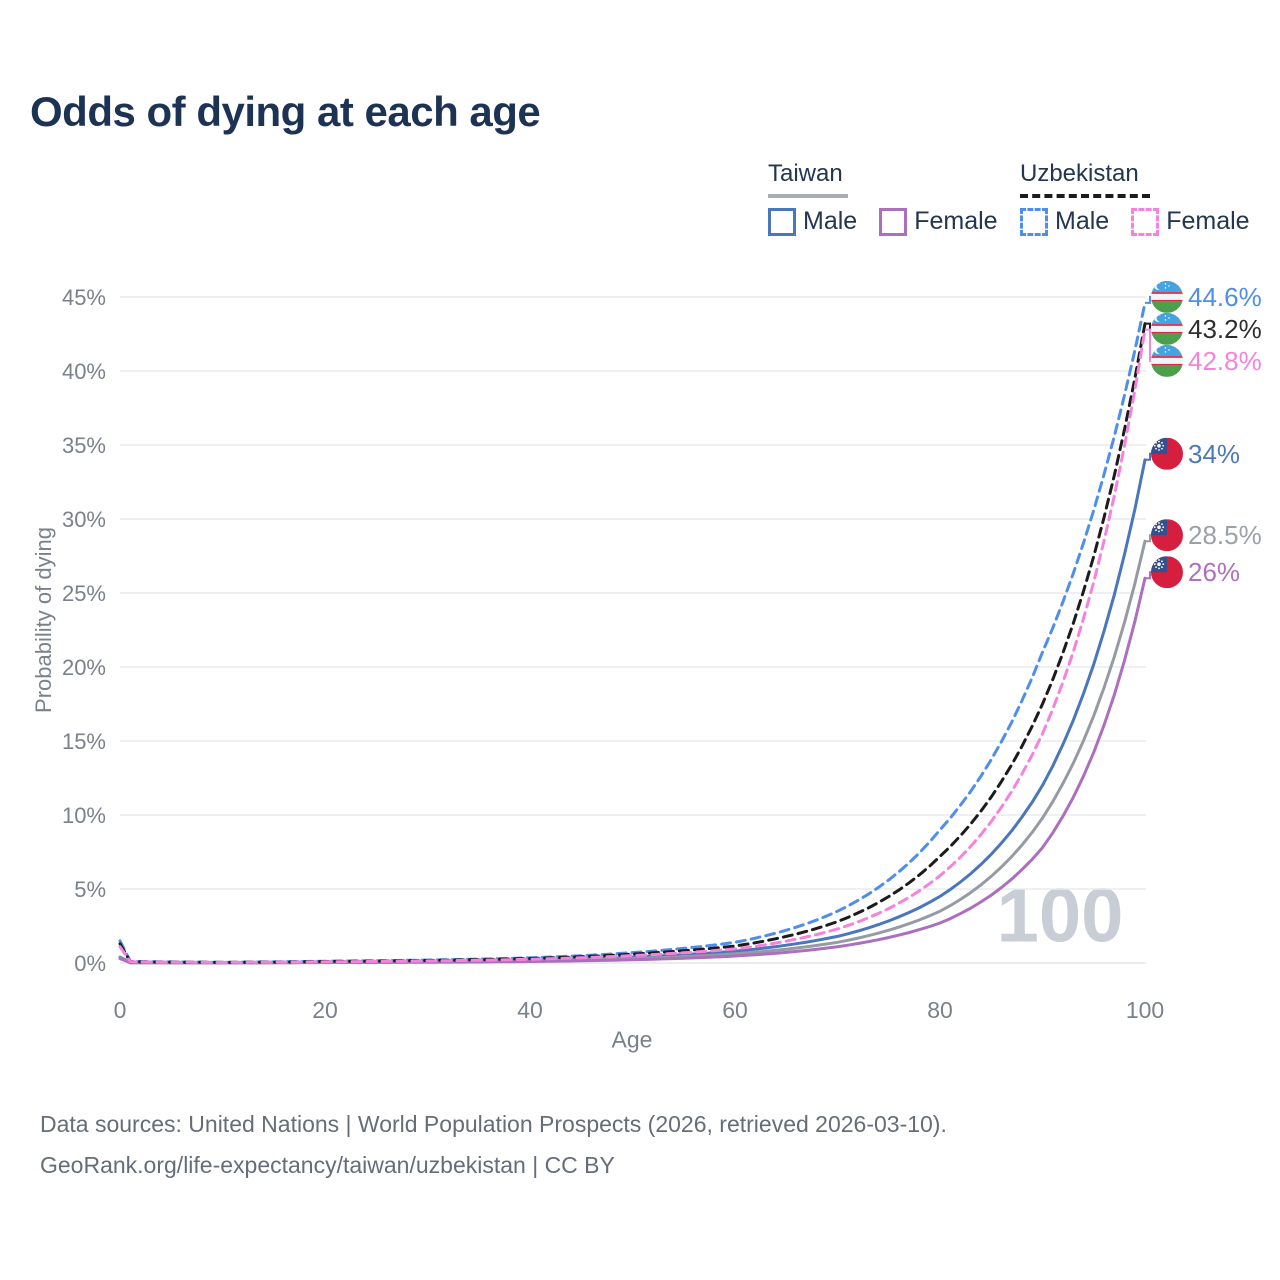  What do you see at coordinates (1214, 454) in the screenshot?
I see `end-label-taiwan-male: 34%` at bounding box center [1214, 454].